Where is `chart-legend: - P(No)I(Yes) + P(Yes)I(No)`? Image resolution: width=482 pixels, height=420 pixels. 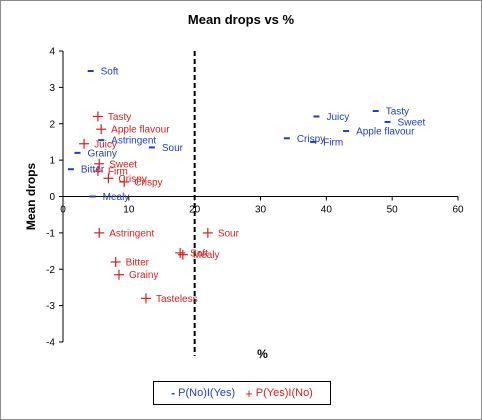
chart-legend: - P(No)I(Yes) + P(Yes)I(No) is located at coordinates (242, 393).